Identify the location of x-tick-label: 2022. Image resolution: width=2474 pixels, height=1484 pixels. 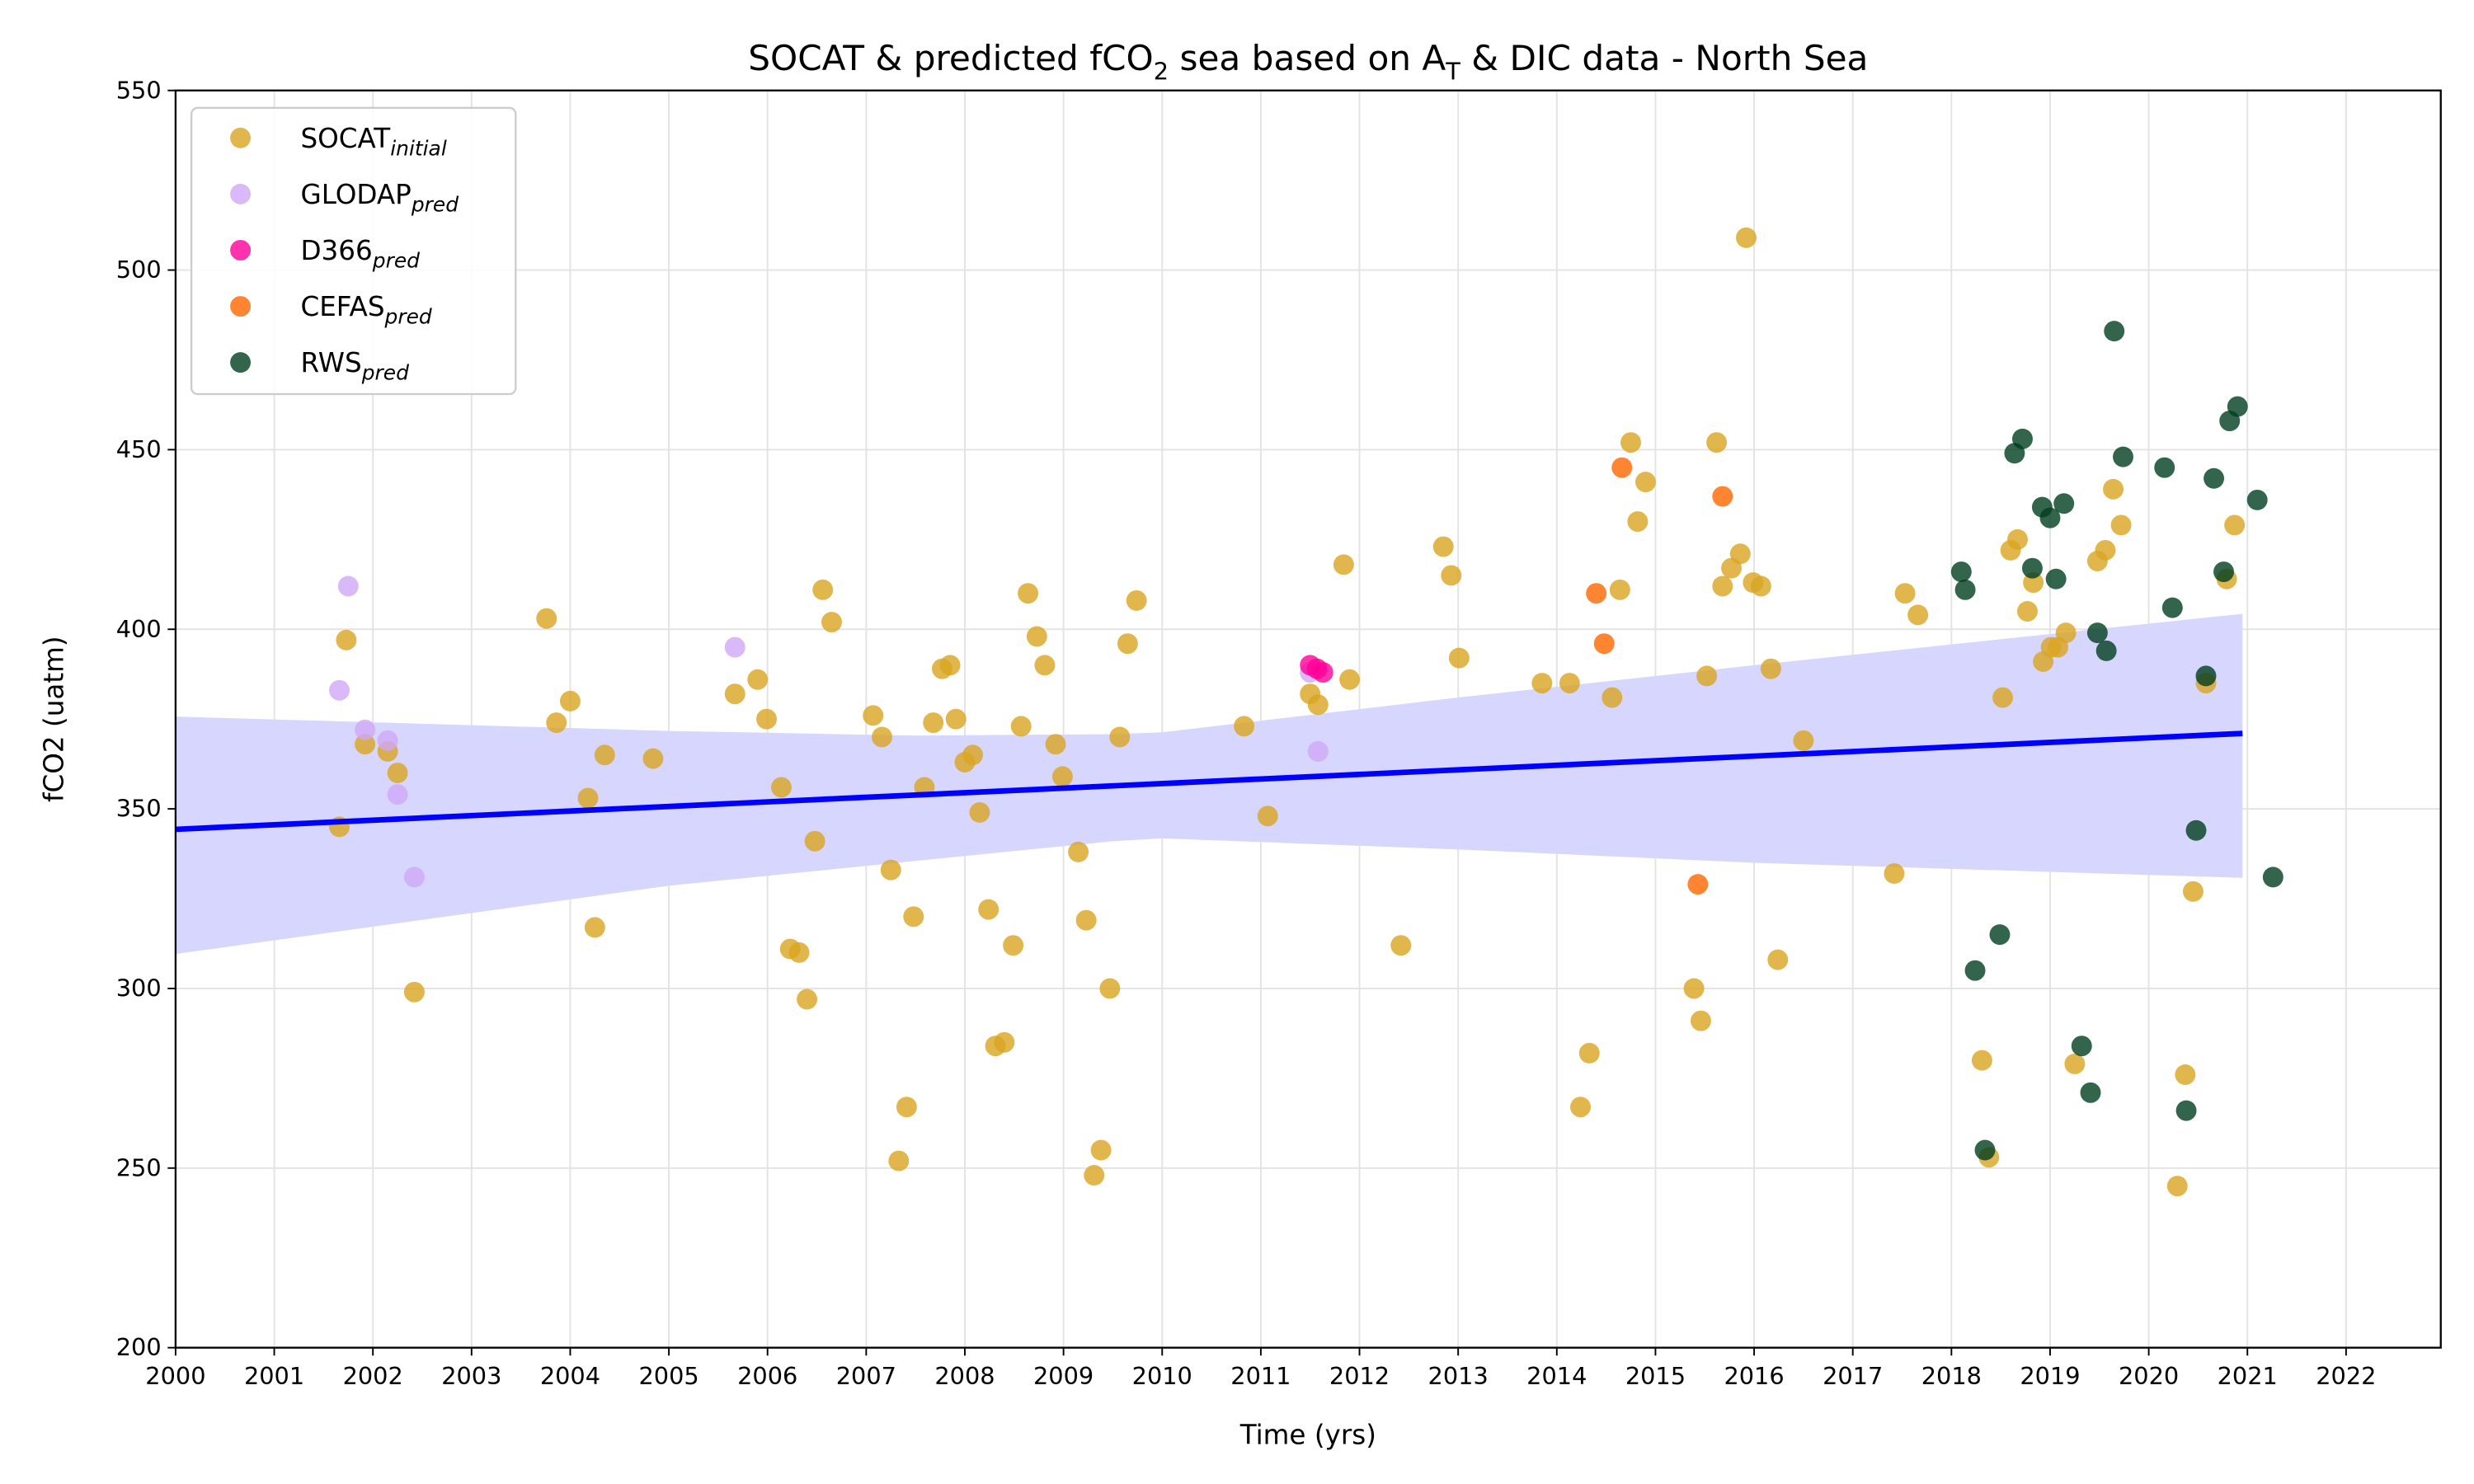
(2346, 1376).